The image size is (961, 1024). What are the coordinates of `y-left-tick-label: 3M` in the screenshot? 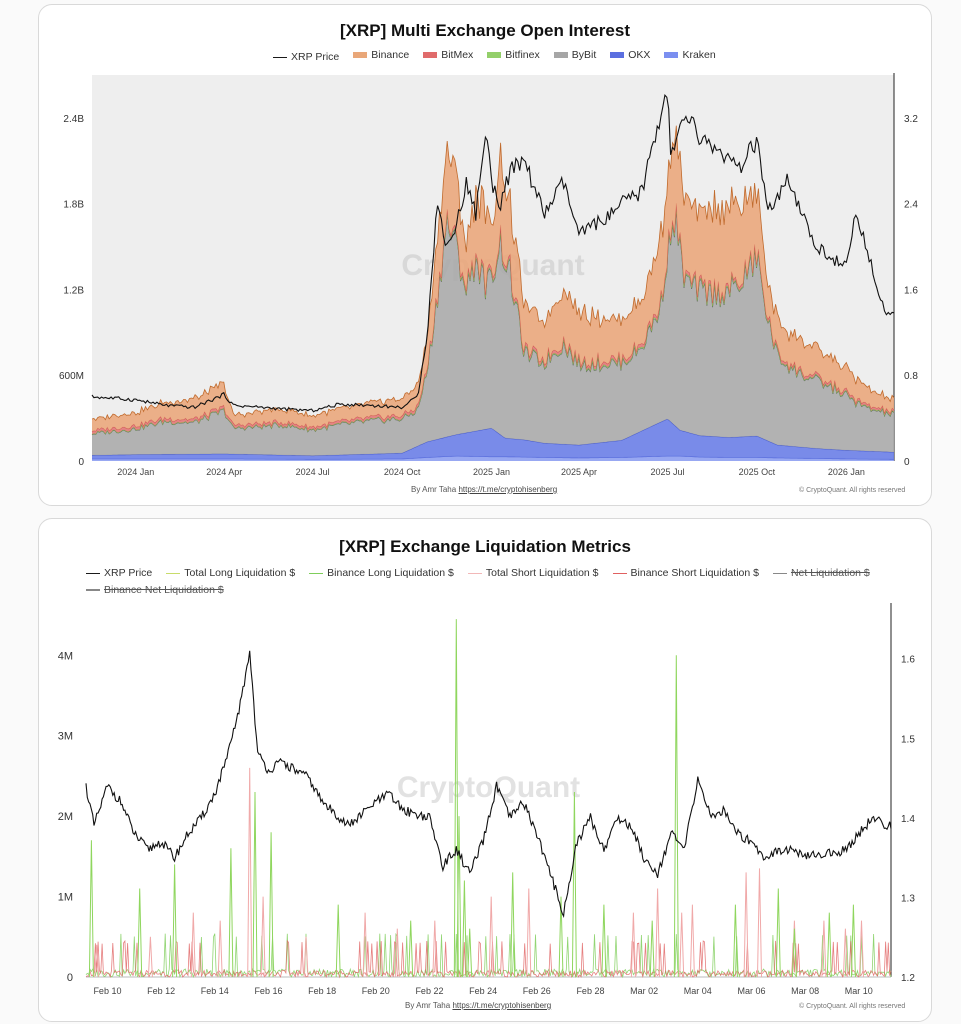 It's located at (65, 737).